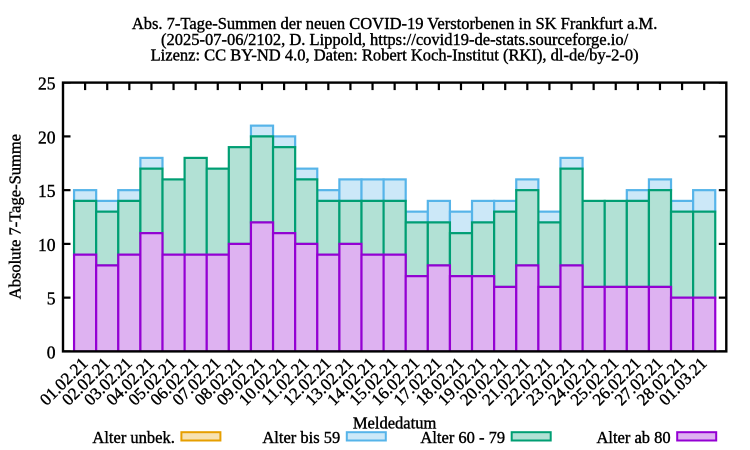 The height and width of the screenshot is (450, 750). Describe the element at coordinates (47, 191) in the screenshot. I see `svg-text: 15` at that location.